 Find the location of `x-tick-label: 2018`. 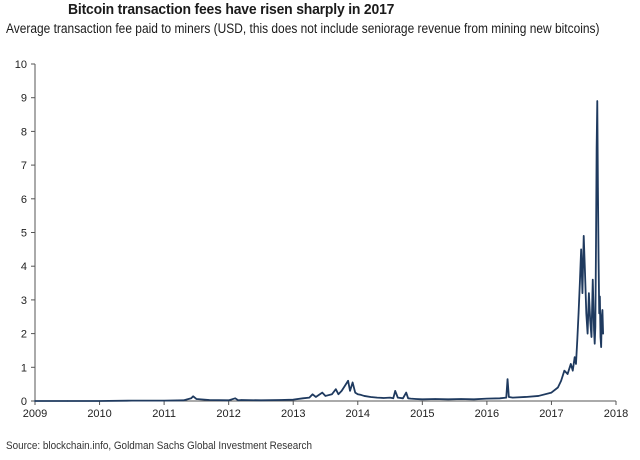

x-tick-label: 2018 is located at coordinates (616, 414).